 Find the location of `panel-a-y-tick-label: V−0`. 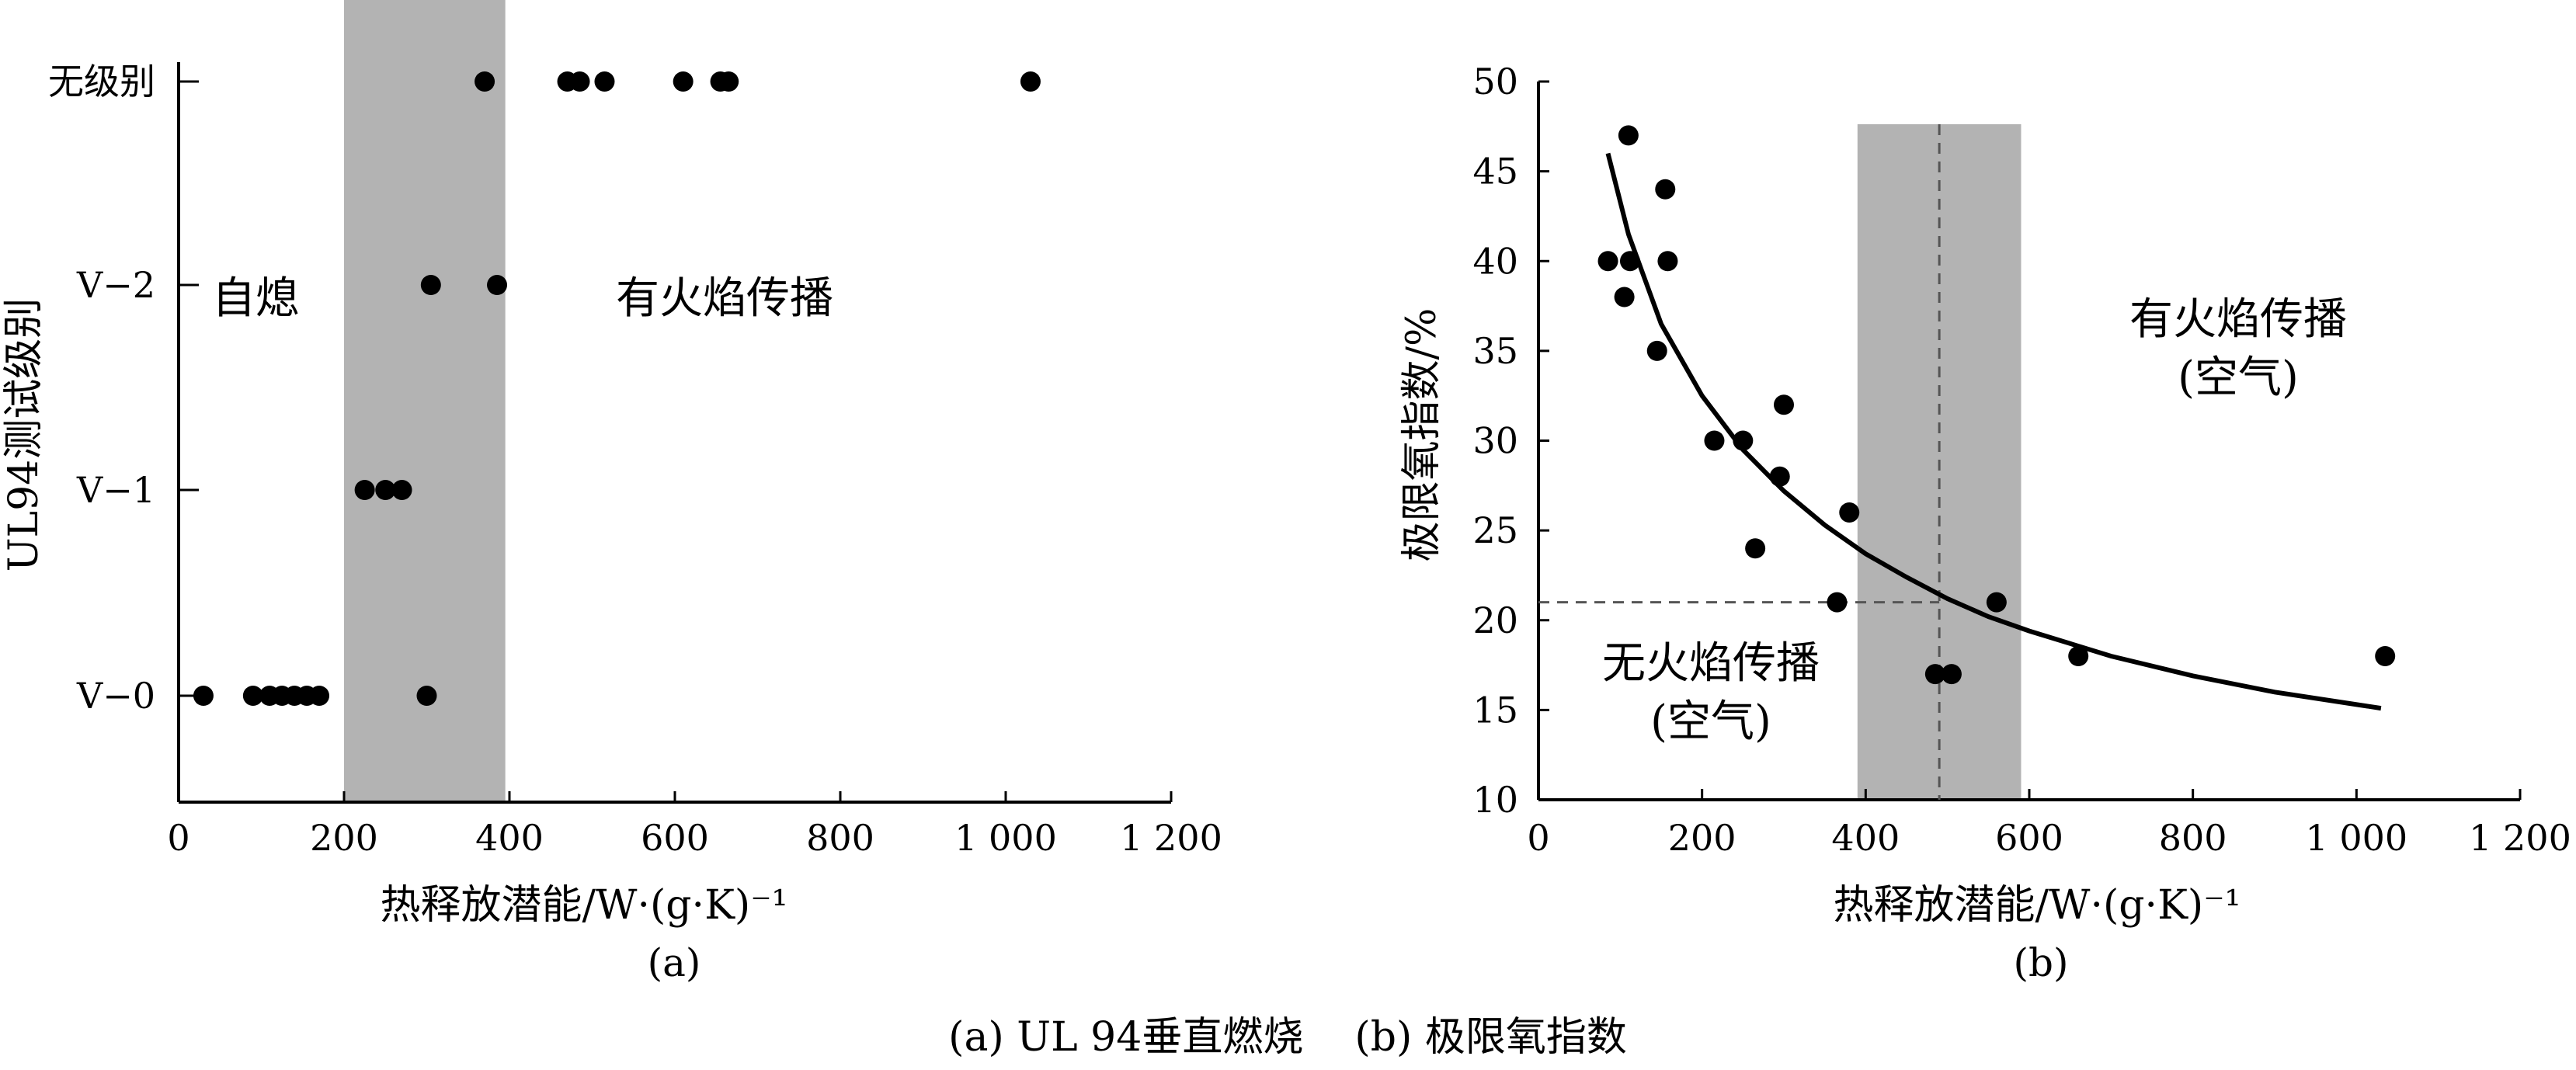

panel-a-y-tick-label: V−0 is located at coordinates (115, 696).